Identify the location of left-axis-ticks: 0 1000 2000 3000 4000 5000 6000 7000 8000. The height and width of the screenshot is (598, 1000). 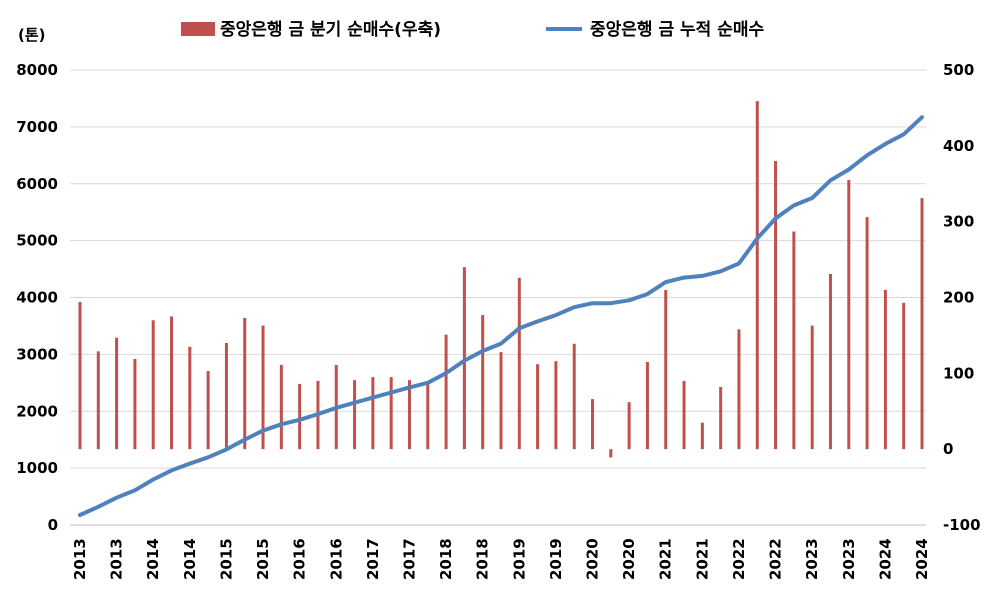
(37, 297).